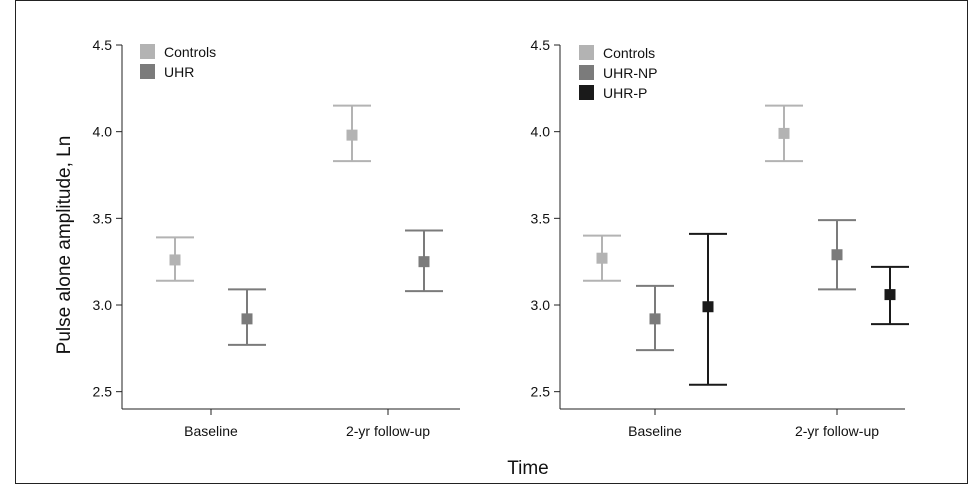 This screenshot has width=970, height=487. What do you see at coordinates (64, 245) in the screenshot?
I see `y-axis-title: Pulse alone amplitude, Ln` at bounding box center [64, 245].